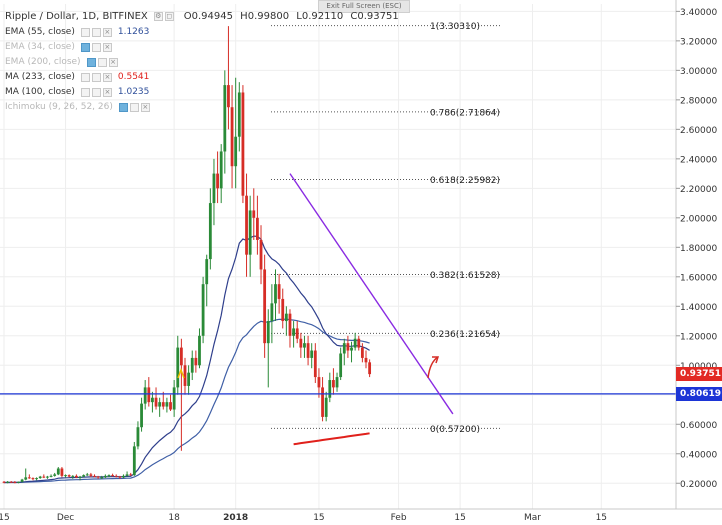  I want to click on y-tick-label: 1.60000, so click(698, 278).